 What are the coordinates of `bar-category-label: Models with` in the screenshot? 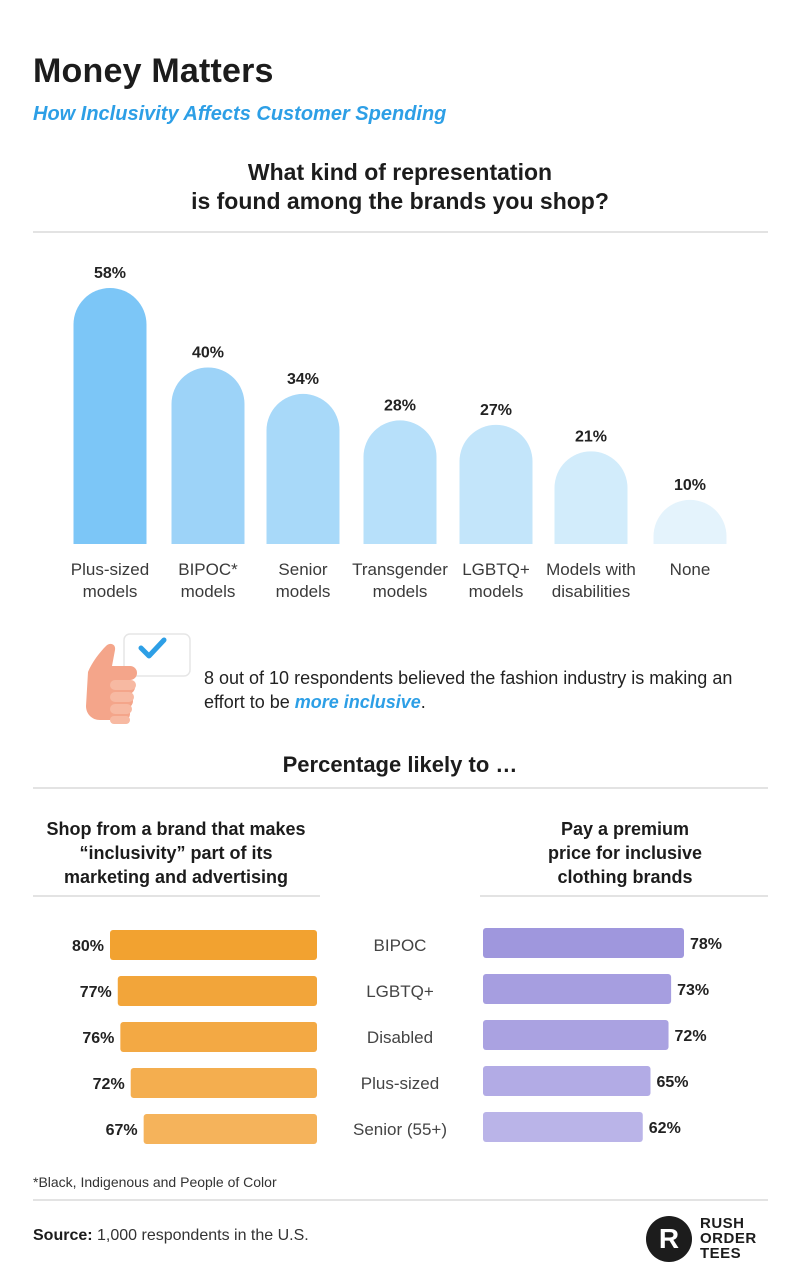 It's located at (591, 569).